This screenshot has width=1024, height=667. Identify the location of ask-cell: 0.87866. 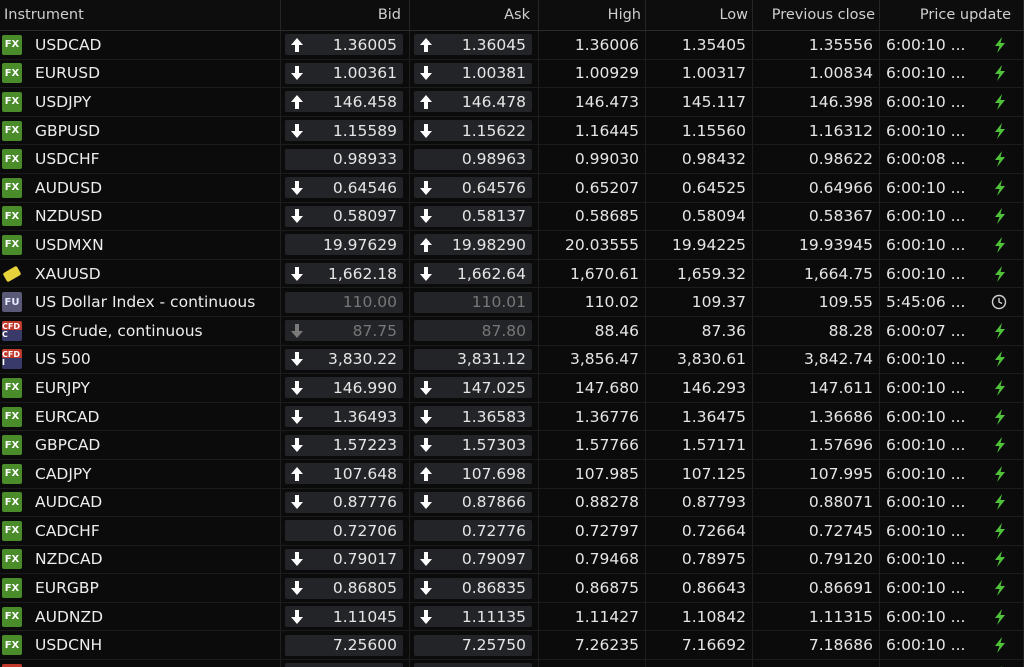
(474, 502).